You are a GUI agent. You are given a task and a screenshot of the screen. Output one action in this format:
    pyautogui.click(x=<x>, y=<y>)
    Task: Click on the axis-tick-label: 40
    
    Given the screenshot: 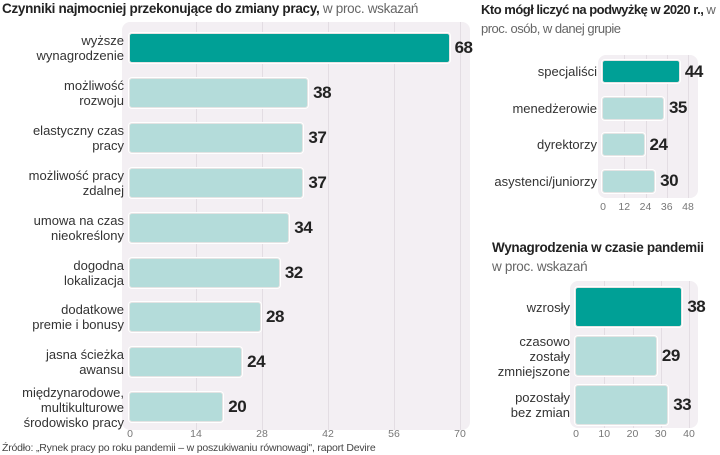 What is the action you would take?
    pyautogui.click(x=689, y=434)
    